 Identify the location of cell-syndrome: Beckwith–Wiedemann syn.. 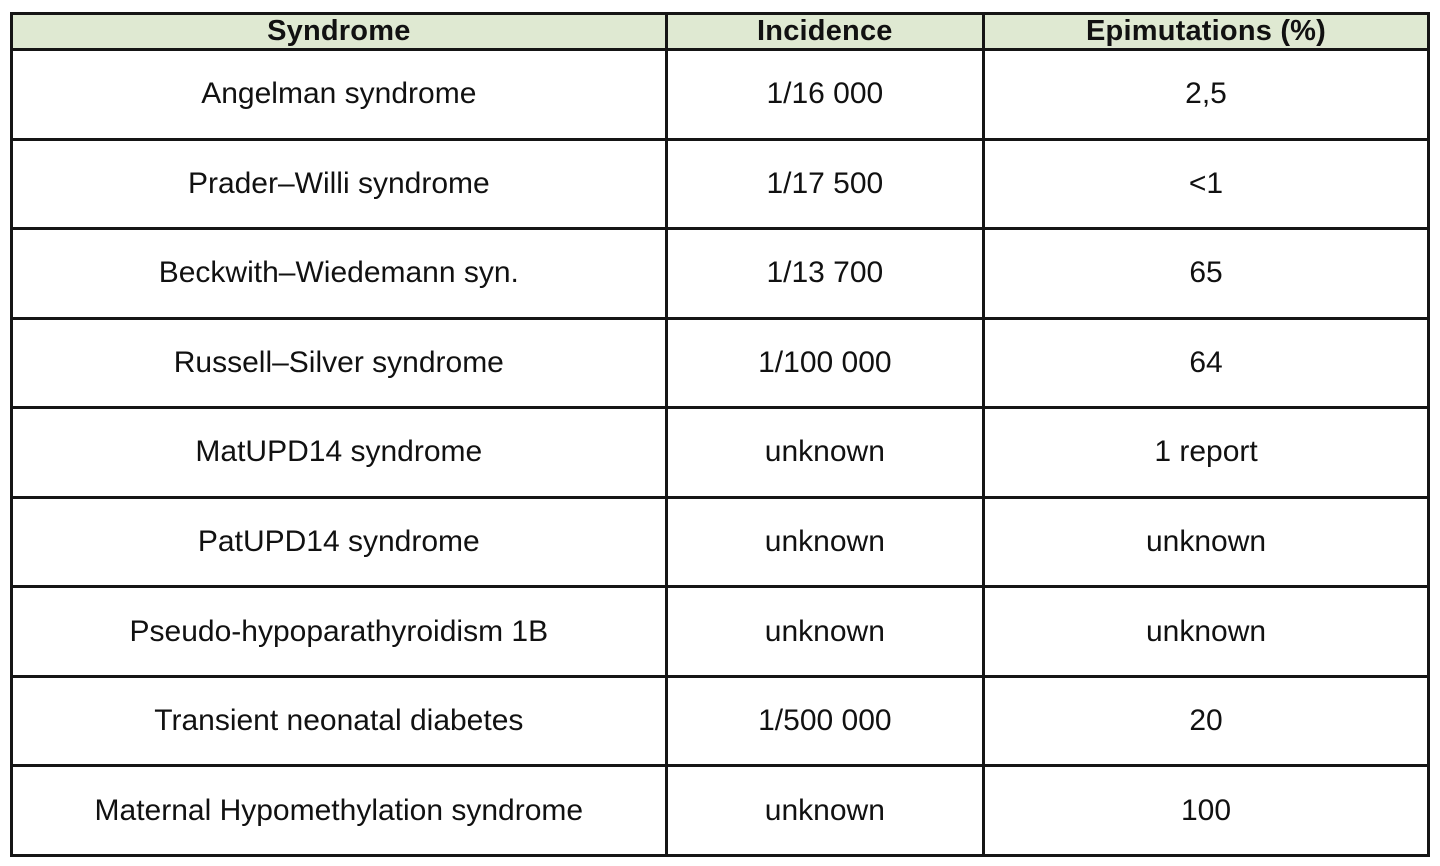
(339, 273).